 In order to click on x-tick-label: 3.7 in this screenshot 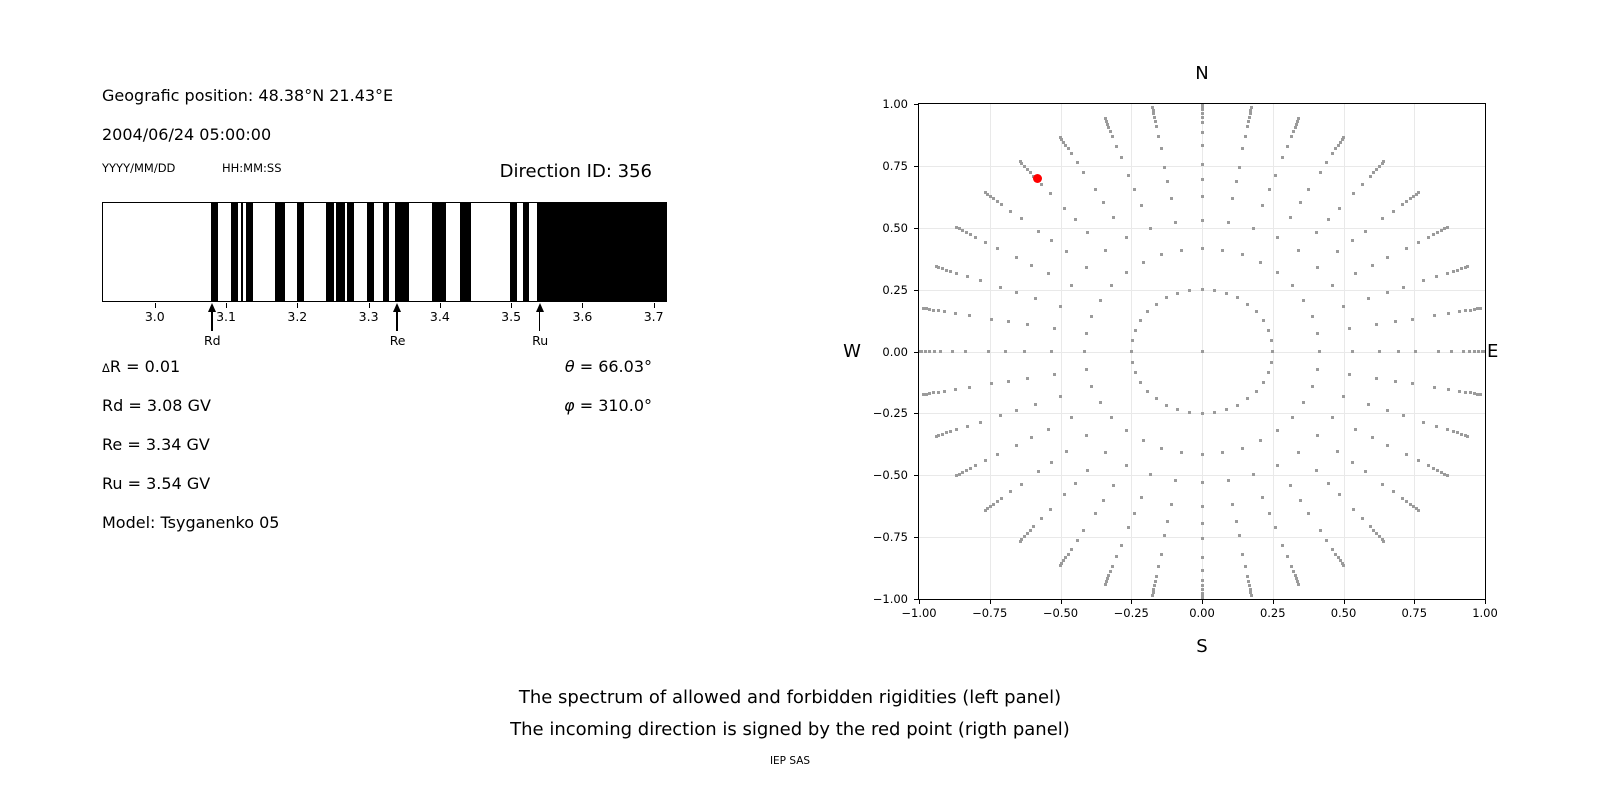, I will do `click(653, 316)`.